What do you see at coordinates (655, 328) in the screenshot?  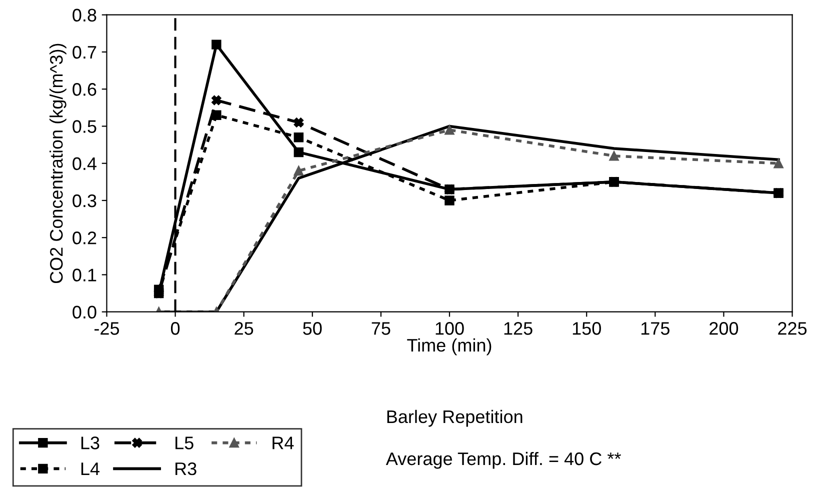 I see `x-tick-label: 175` at bounding box center [655, 328].